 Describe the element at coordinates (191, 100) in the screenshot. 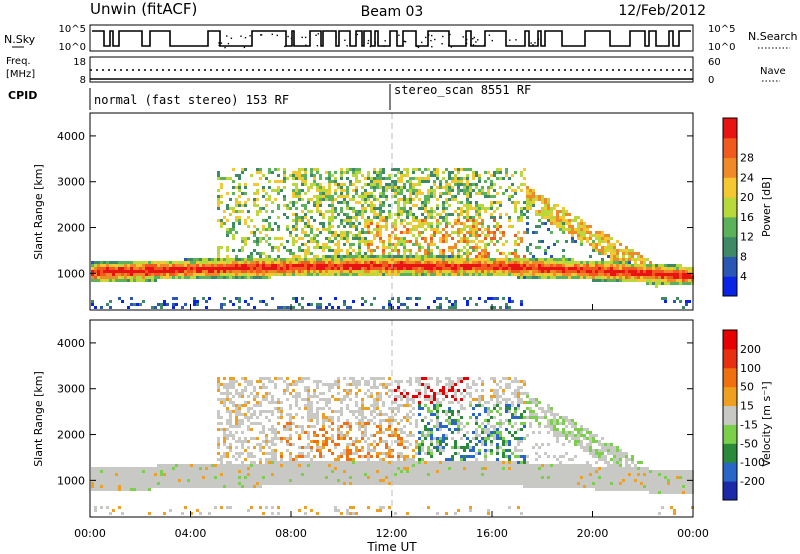

I see `cpid-segment-1: normal (fast stereo) 153 RF` at that location.